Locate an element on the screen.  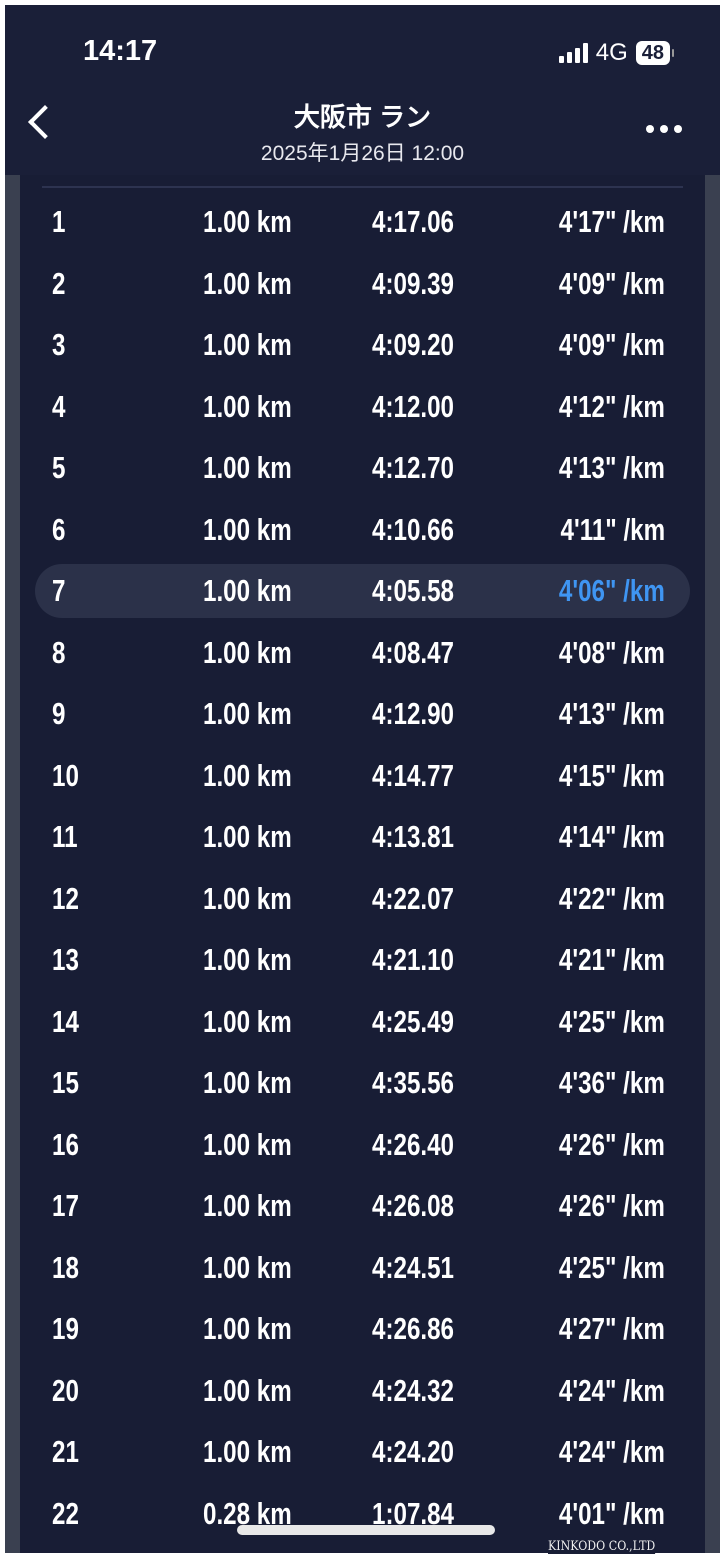
lap-pace: 4'06" /km is located at coordinates (612, 590).